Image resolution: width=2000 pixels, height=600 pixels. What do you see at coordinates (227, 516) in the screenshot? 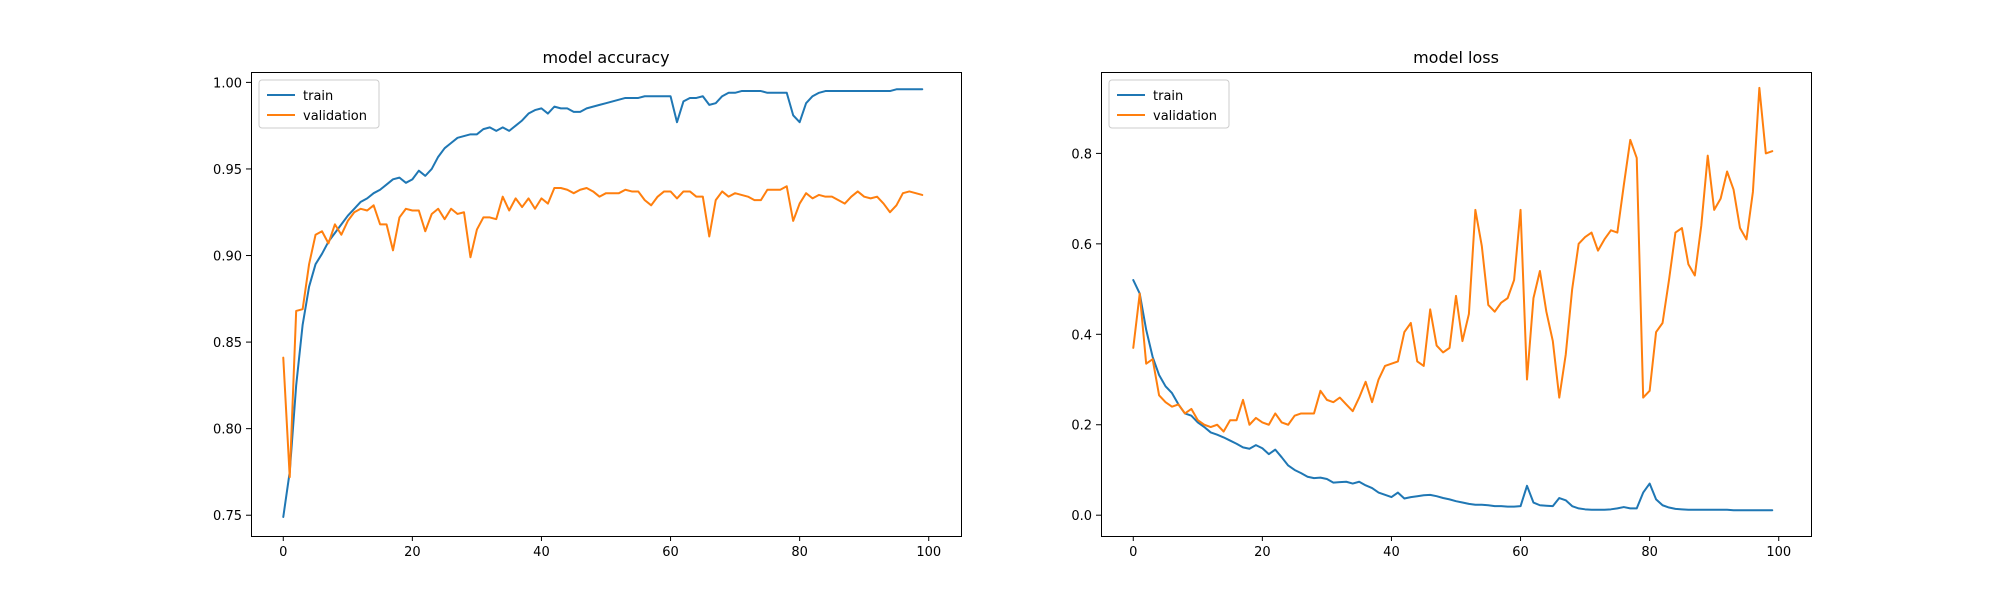
I see `y-tick-label: 0.75` at bounding box center [227, 516].